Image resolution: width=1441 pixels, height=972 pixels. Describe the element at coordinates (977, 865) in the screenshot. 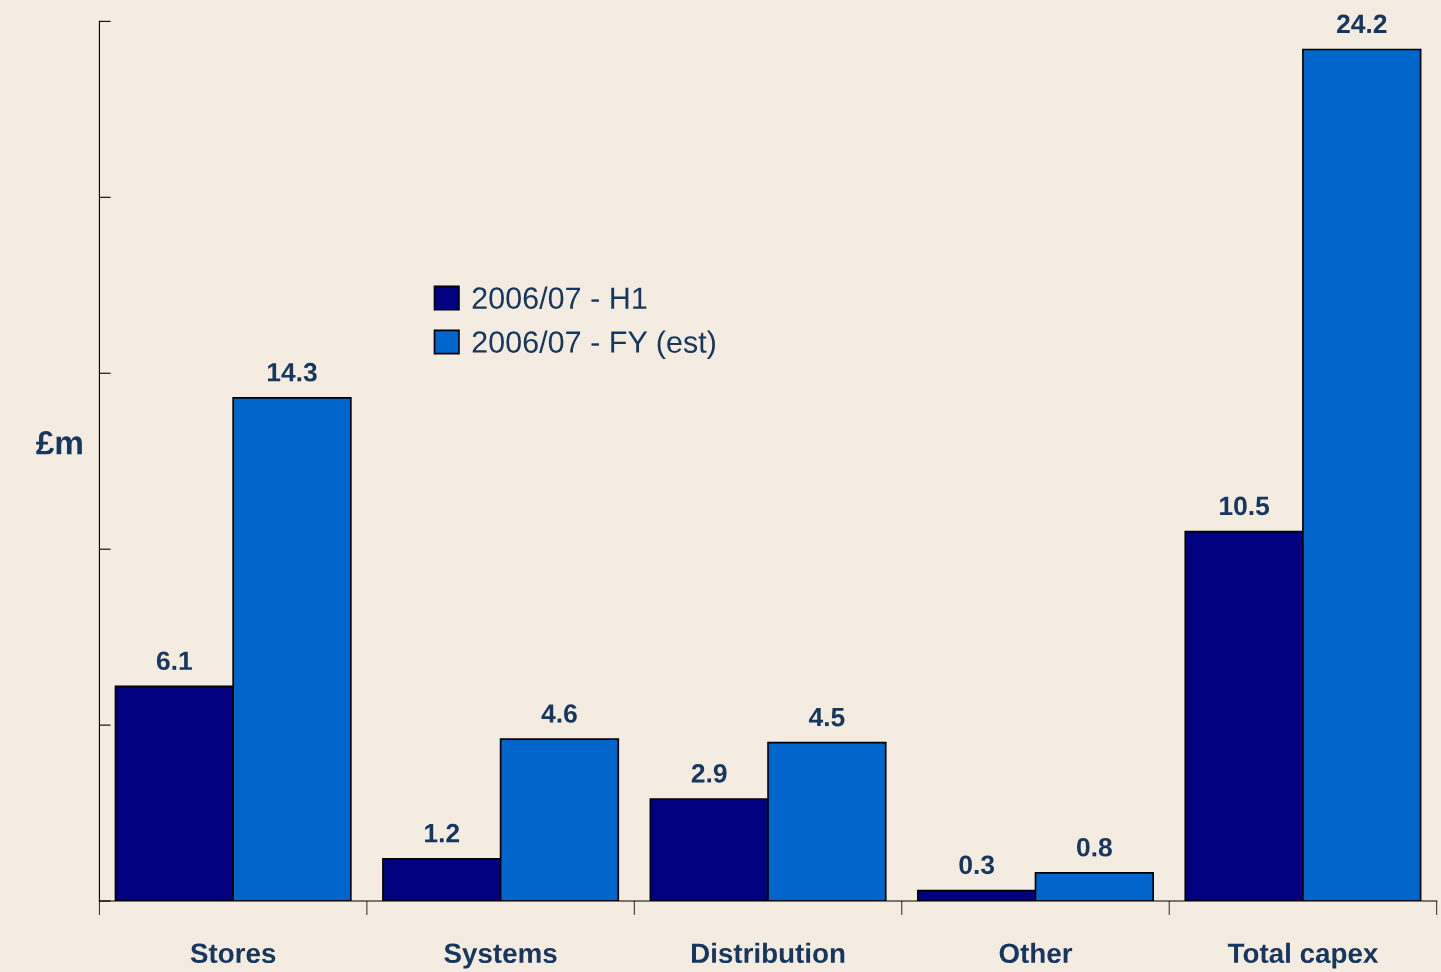

I see `data-label: 0.3` at that location.